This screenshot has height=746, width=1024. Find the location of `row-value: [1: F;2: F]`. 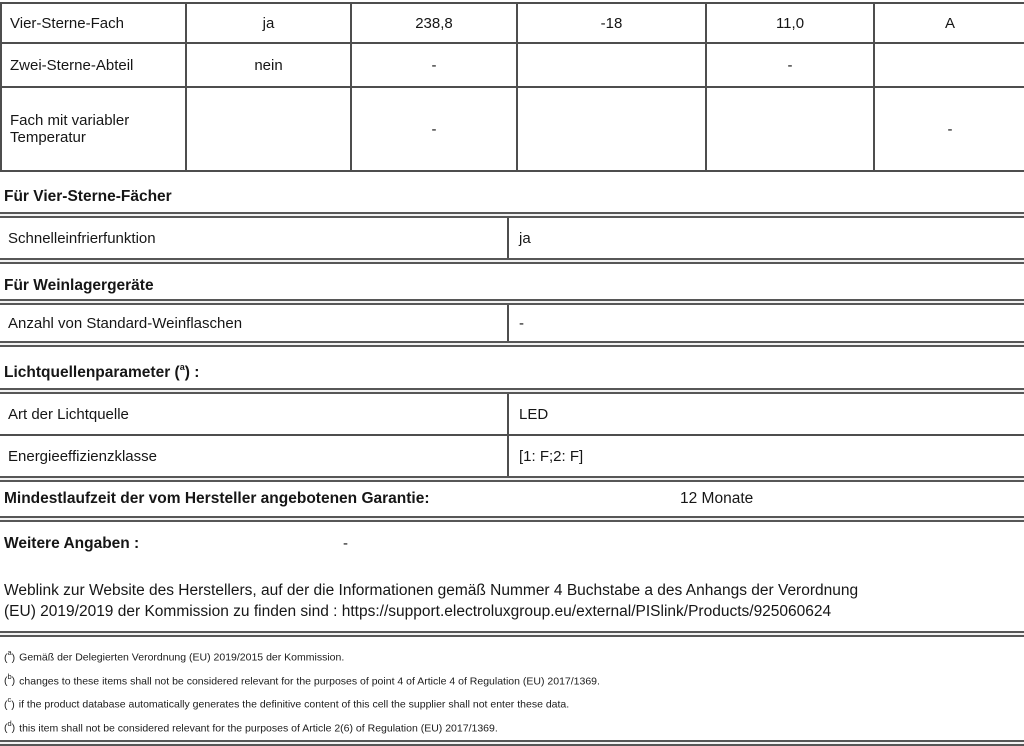

row-value: [1: F;2: F] is located at coordinates (765, 456).